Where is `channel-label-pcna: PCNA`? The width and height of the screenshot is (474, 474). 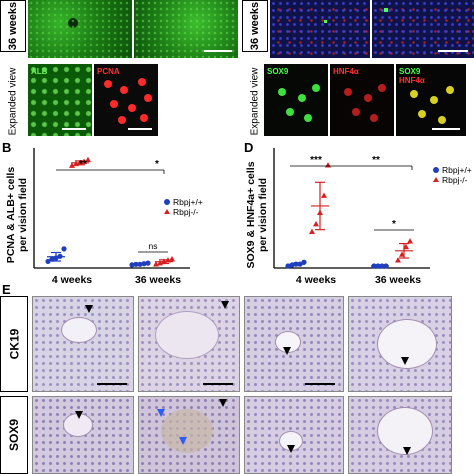
channel-label-pcna: PCNA is located at coordinates (108, 71).